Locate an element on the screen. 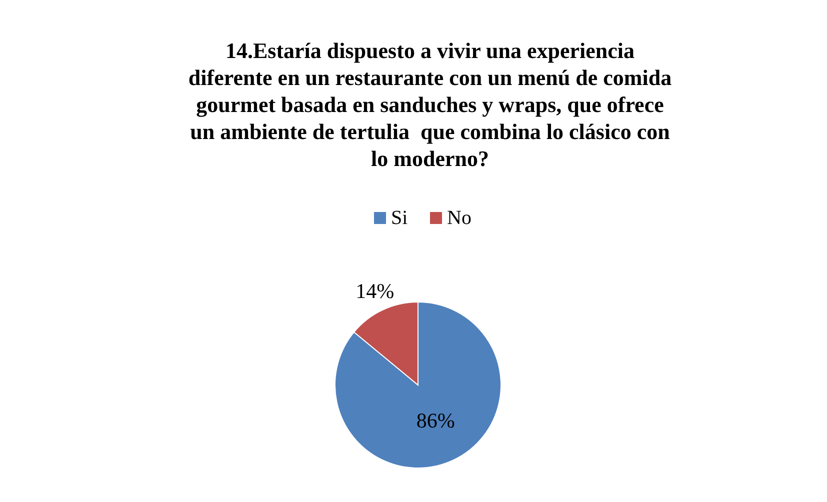 The width and height of the screenshot is (827, 502). data-label: 86% is located at coordinates (435, 420).